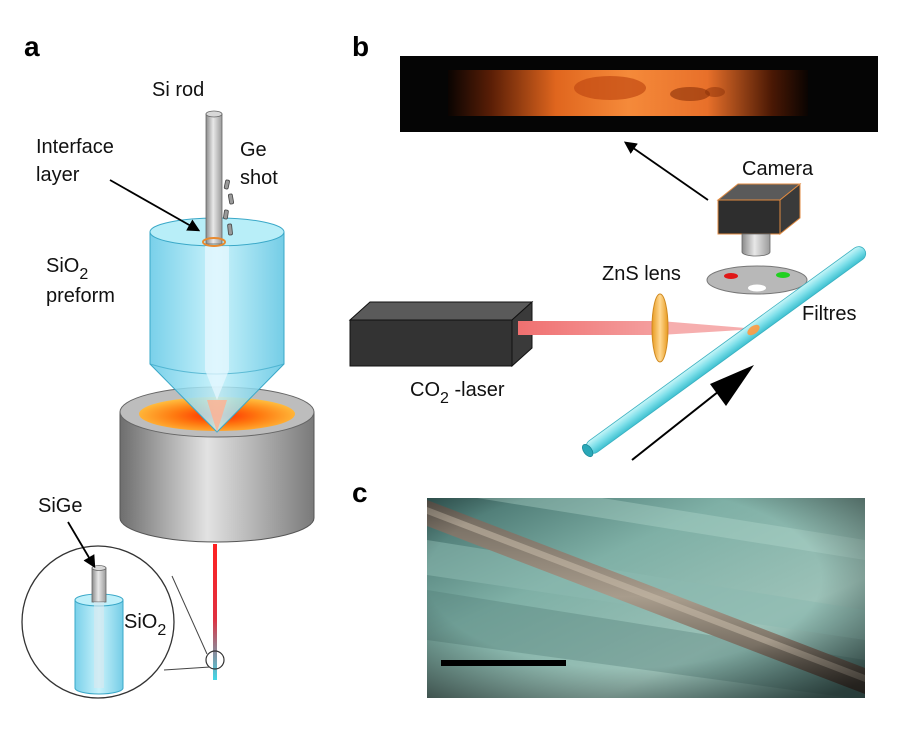 This screenshot has height=738, width=906. I want to click on camera, so click(759, 219).